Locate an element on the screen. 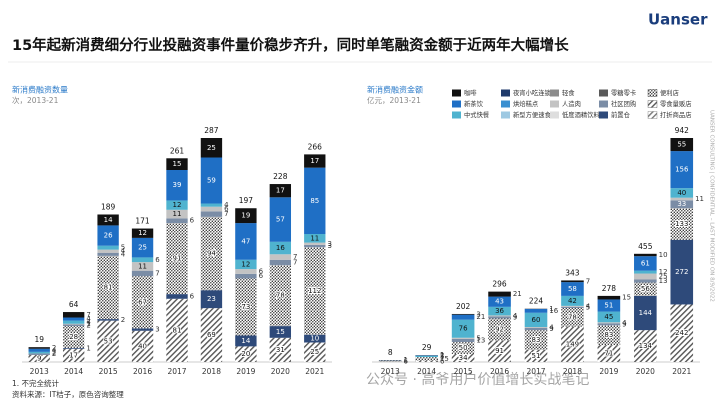 This screenshot has height=404, width=720. segment-label: 15 is located at coordinates (626, 298).